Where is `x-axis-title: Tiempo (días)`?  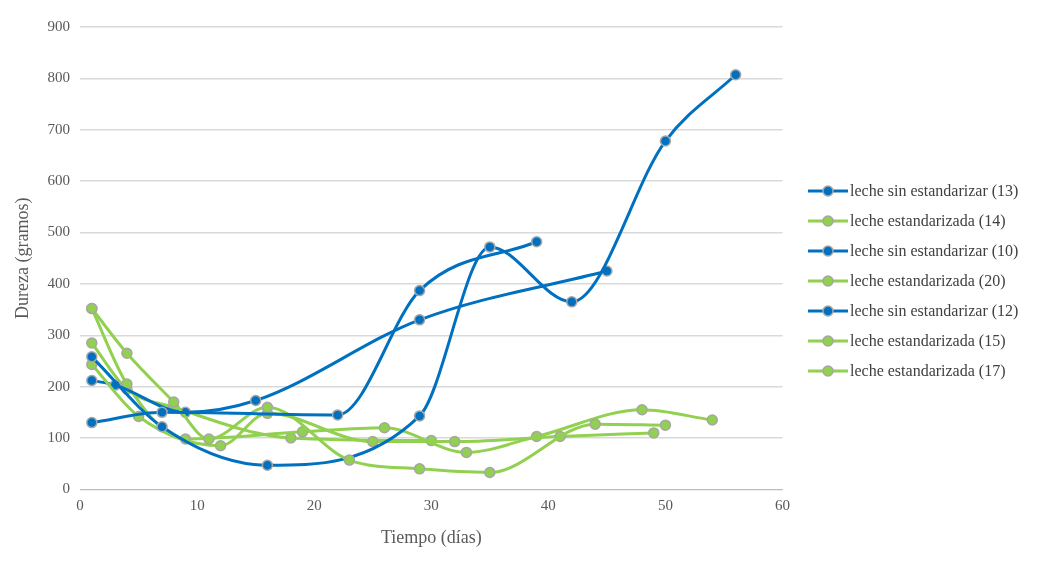
x-axis-title: Tiempo (días) is located at coordinates (431, 537).